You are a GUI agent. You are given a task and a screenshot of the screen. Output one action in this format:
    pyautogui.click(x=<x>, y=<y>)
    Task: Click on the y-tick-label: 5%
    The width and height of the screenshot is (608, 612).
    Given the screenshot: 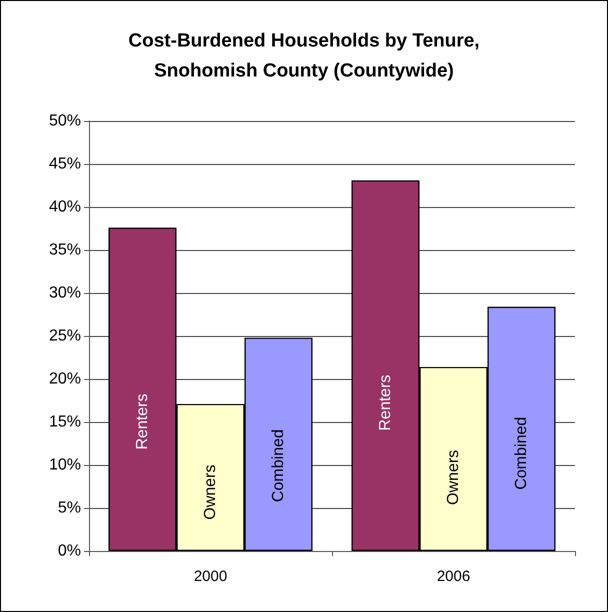 What is the action you would take?
    pyautogui.click(x=69, y=508)
    